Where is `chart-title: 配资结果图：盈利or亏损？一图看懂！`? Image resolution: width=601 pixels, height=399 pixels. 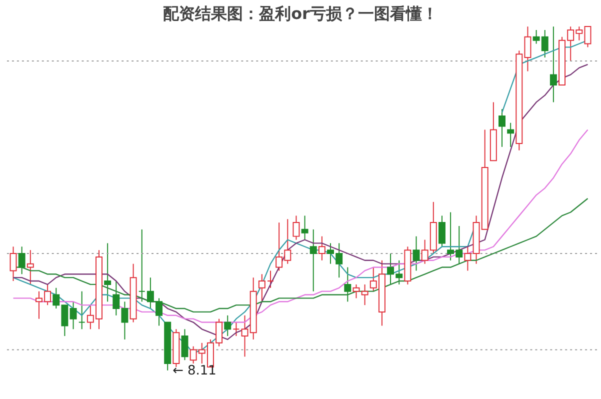 chart-title: 配资结果图：盈利or亏损？一图看懂！ is located at coordinates (300, 14).